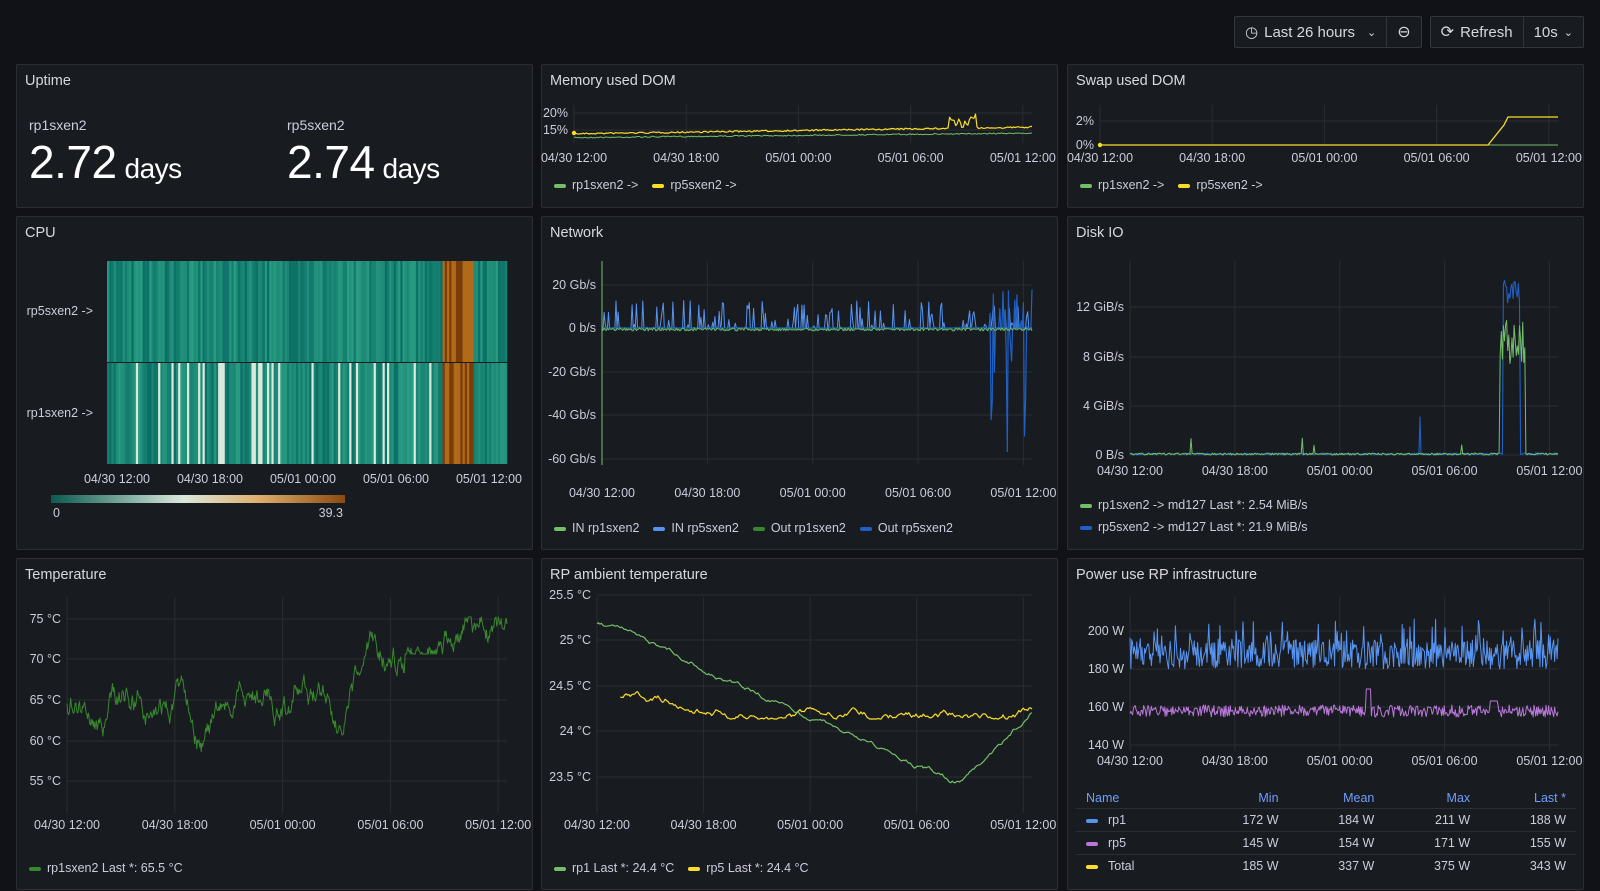 This screenshot has height=891, width=1600. Describe the element at coordinates (1403, 32) in the screenshot. I see `zoom-out-button: ⊖` at that location.